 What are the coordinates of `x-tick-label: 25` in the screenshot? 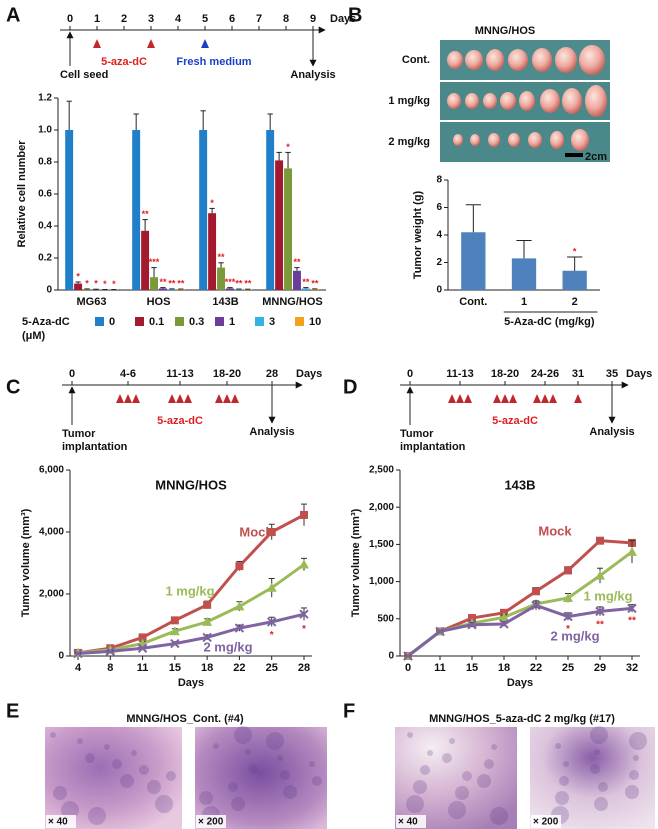 It's located at (568, 668).